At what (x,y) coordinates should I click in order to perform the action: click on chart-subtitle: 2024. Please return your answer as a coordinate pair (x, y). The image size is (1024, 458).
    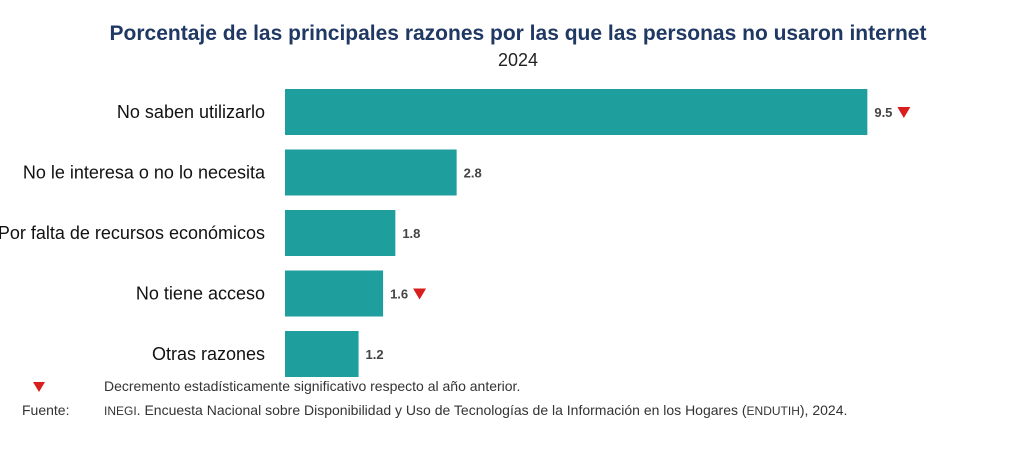
    Looking at the image, I should click on (518, 60).